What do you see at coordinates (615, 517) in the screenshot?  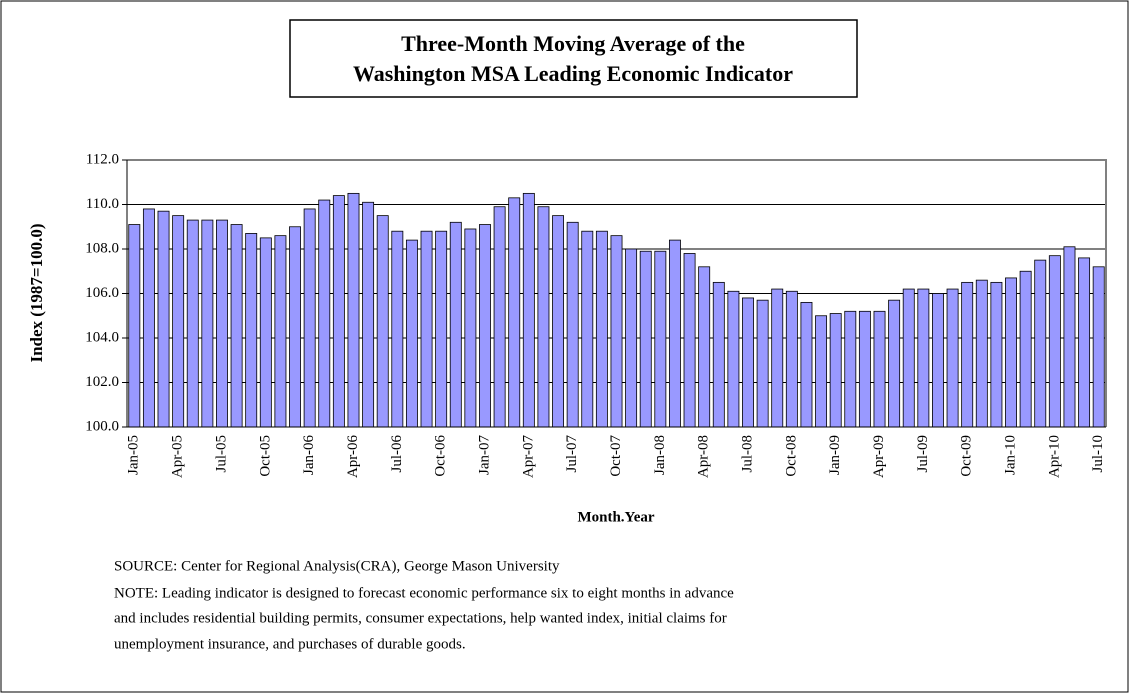 I see `x-axis-label: Month.Year` at bounding box center [615, 517].